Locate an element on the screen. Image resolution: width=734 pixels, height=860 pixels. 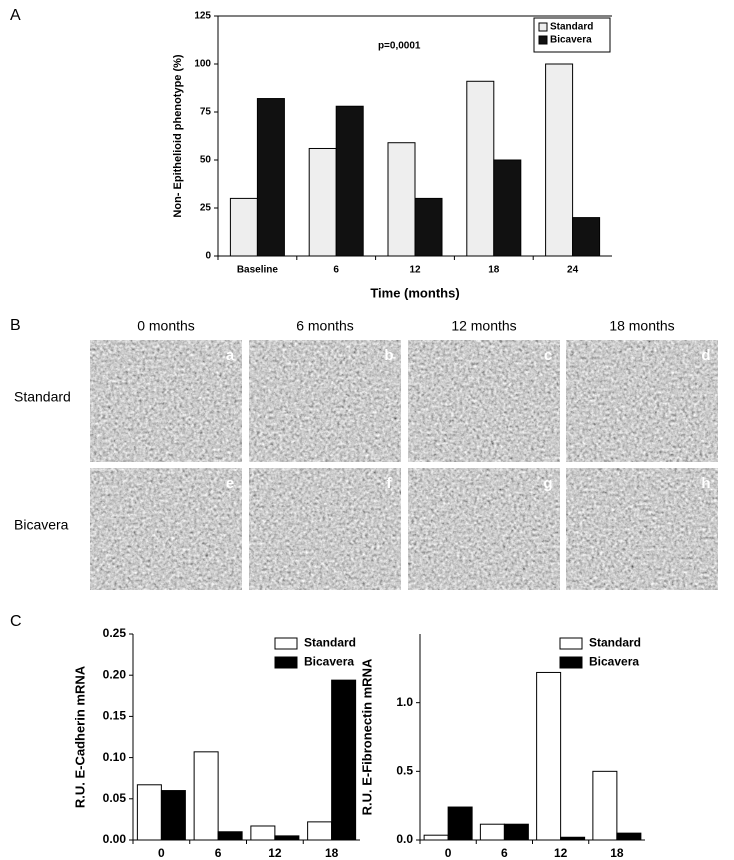
image-letter: f is located at coordinates (390, 483).